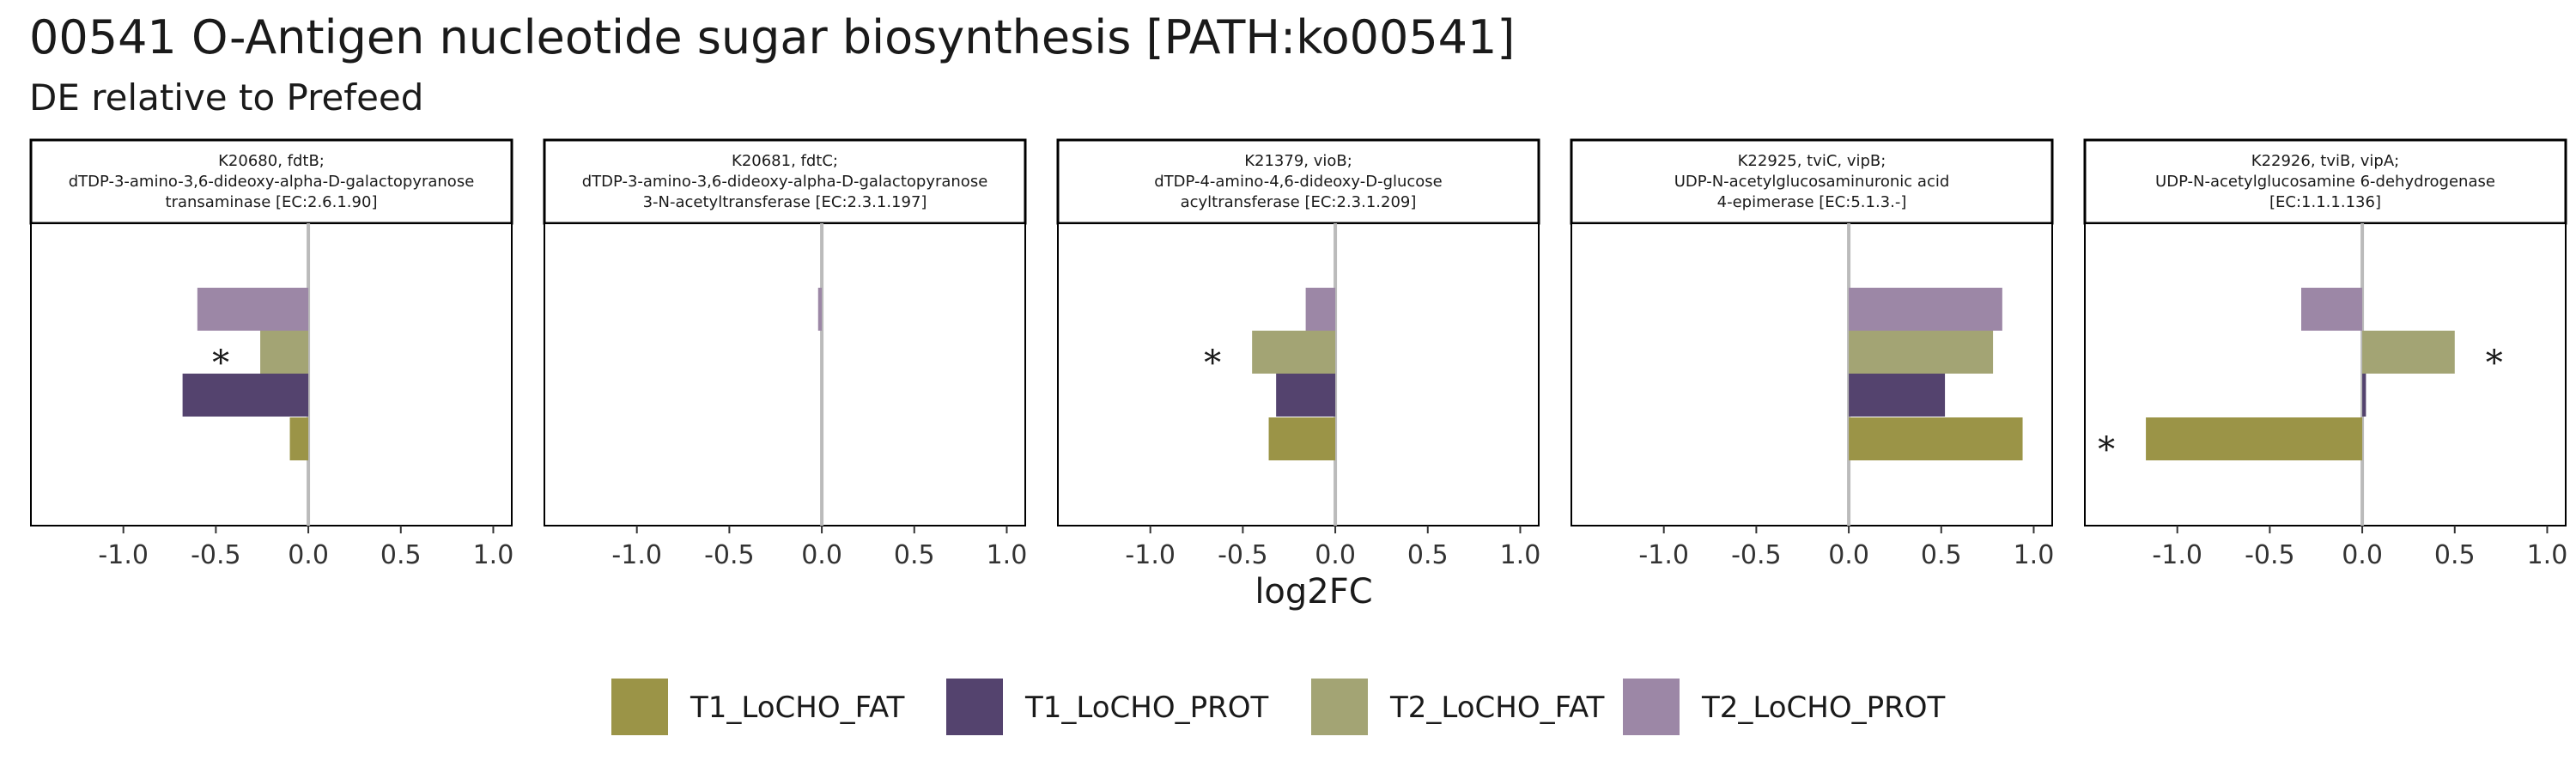  I want to click on legend-item: T1_LoCHO_FAT, so click(758, 707).